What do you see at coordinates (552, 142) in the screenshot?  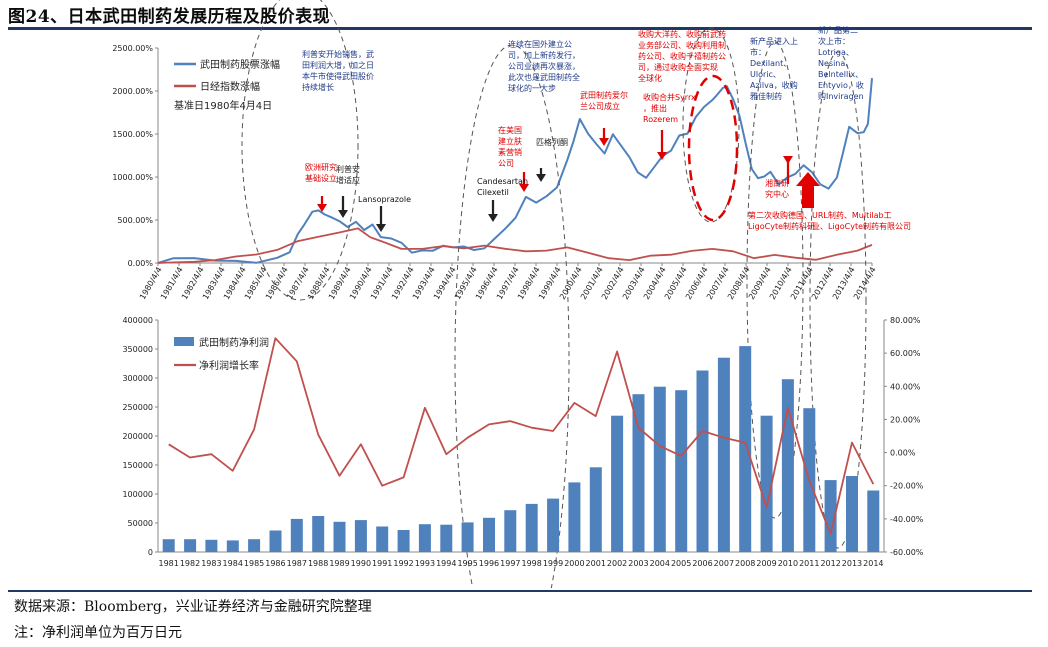 I see `annotation-text: 匹格列酮` at bounding box center [552, 142].